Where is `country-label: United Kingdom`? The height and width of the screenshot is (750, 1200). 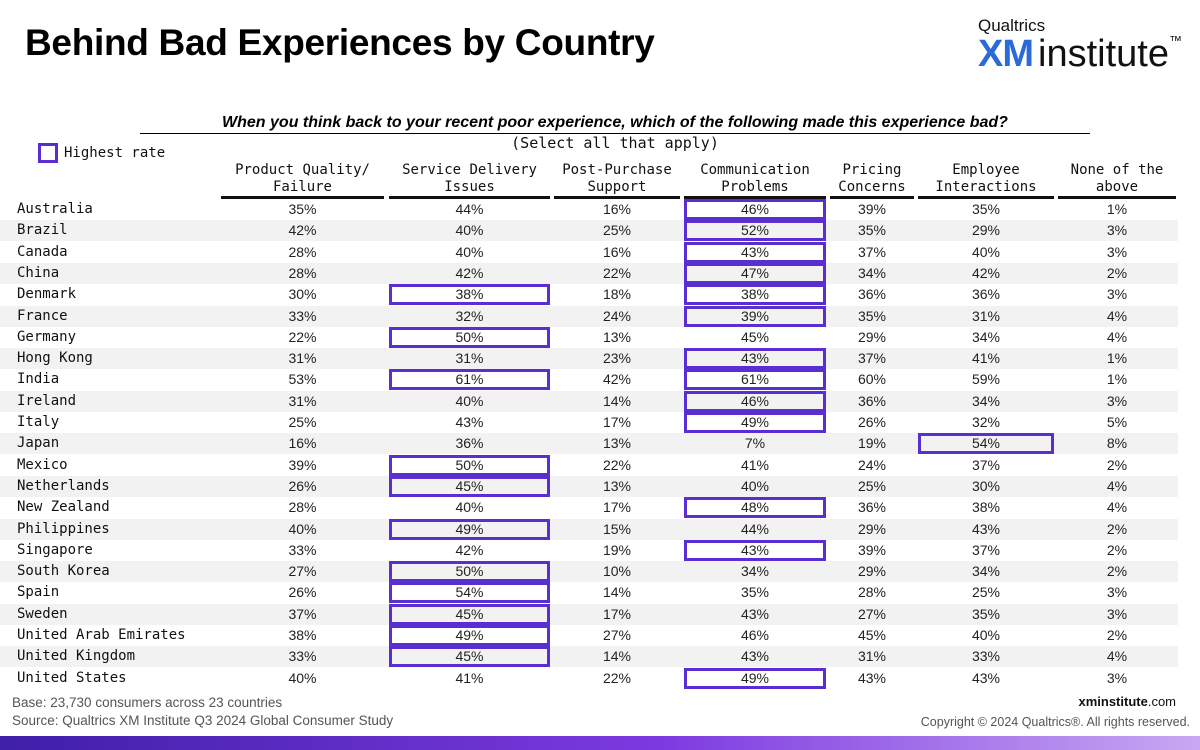
country-label: United Kingdom is located at coordinates (76, 656).